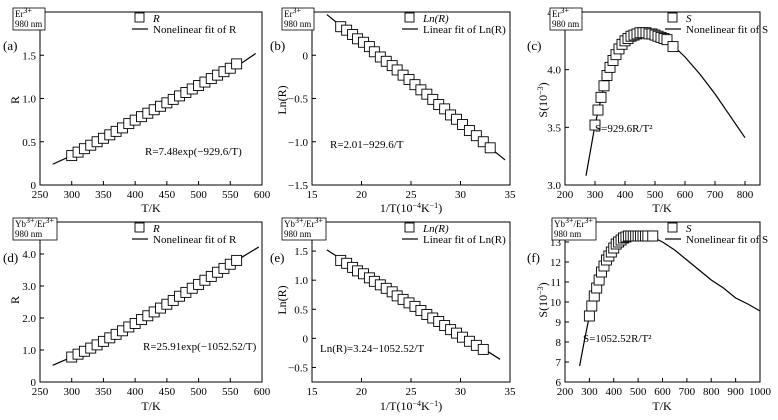 The width and height of the screenshot is (778, 420). I want to click on panel-label: (d), so click(10, 257).